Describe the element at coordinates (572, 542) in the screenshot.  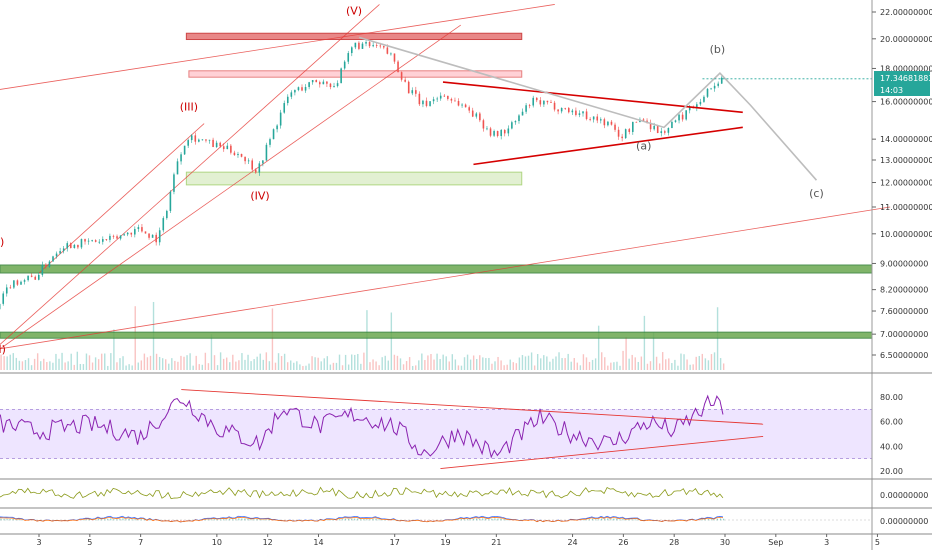
I see `x-tick-label: 24` at that location.